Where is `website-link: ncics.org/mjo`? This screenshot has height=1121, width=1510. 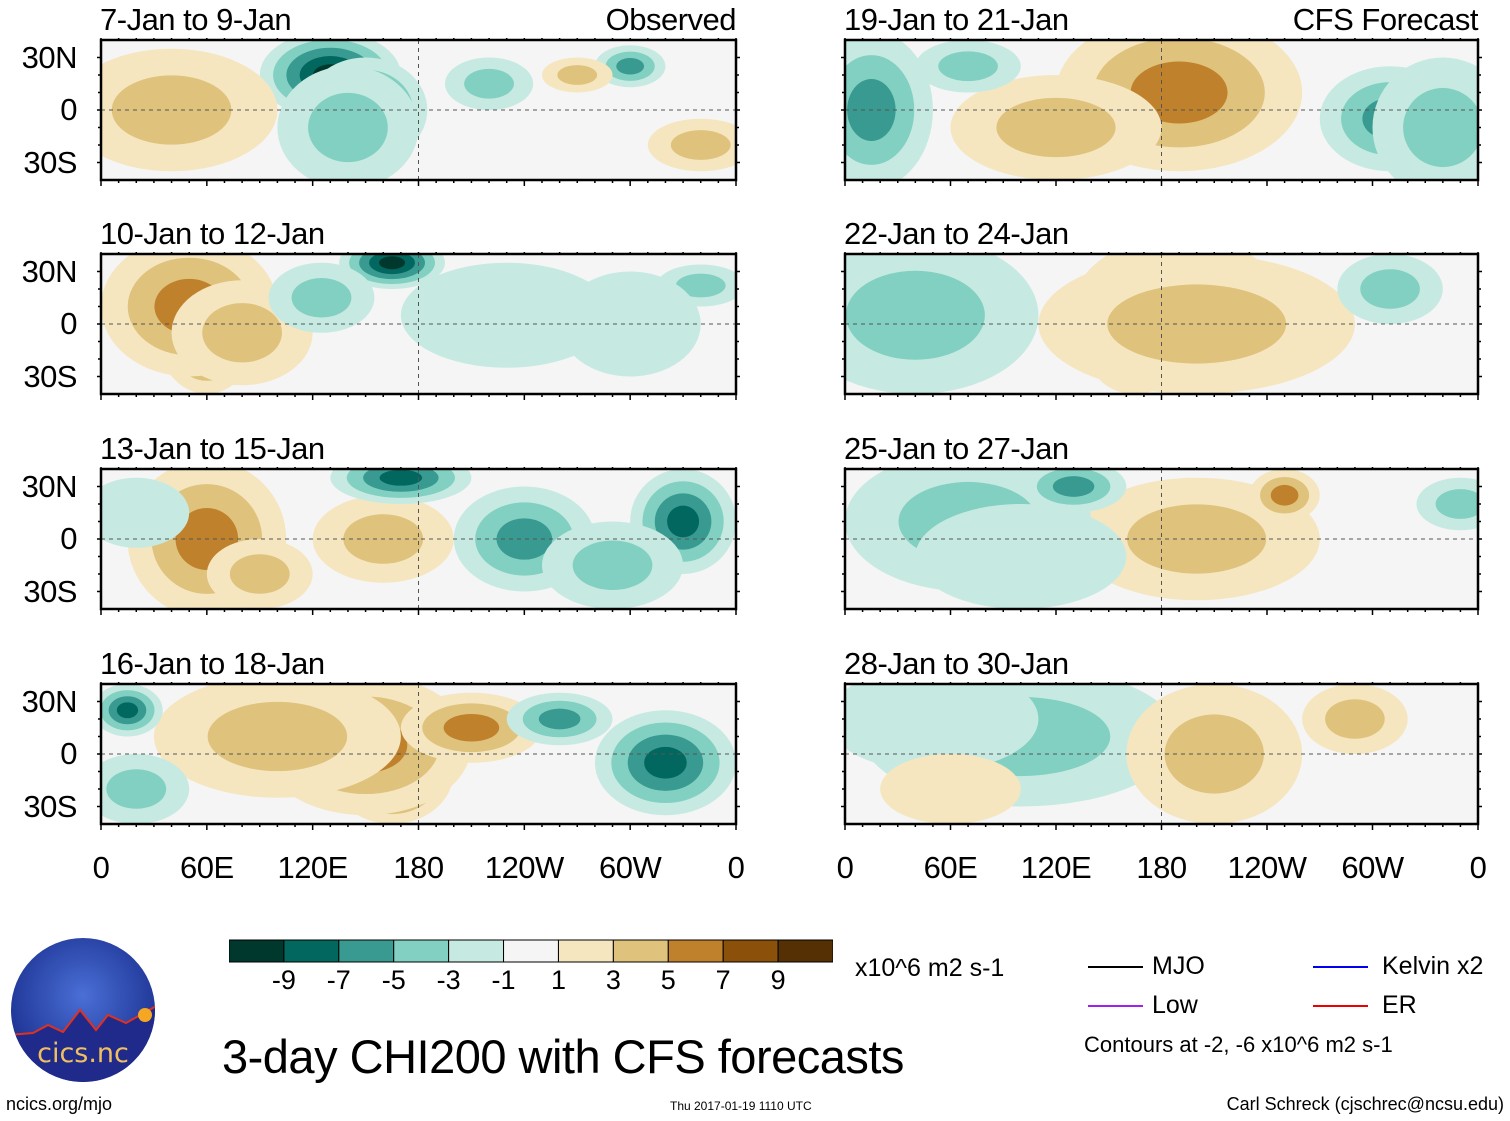 website-link: ncics.org/mjo is located at coordinates (59, 1104).